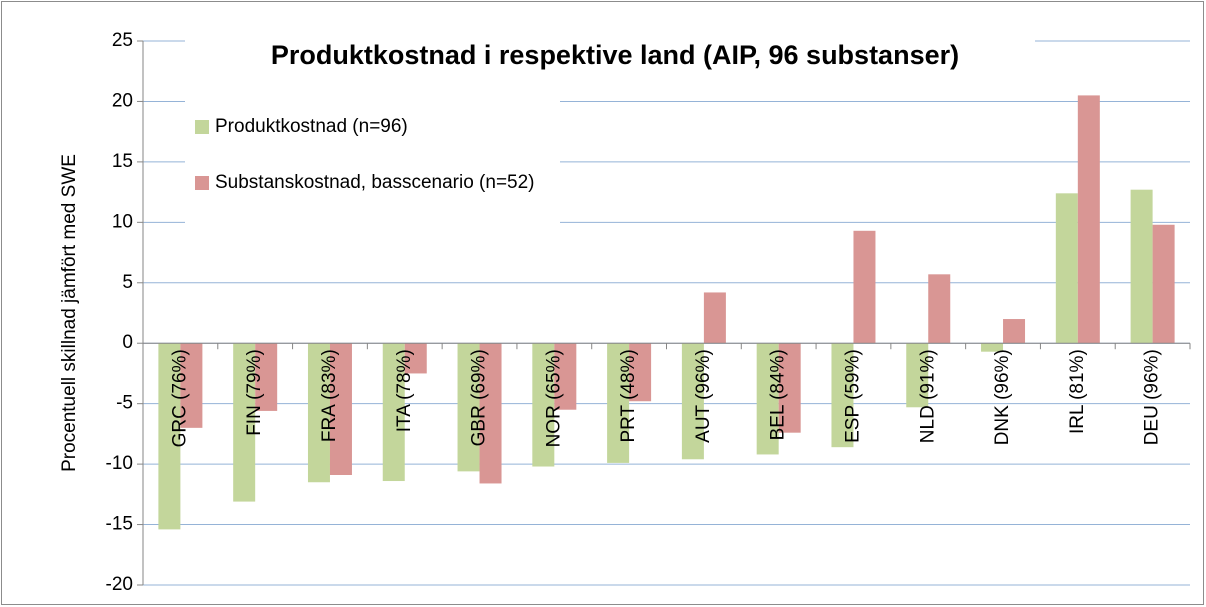  I want to click on x-tick-label: DEU (96%), so click(1152, 397).